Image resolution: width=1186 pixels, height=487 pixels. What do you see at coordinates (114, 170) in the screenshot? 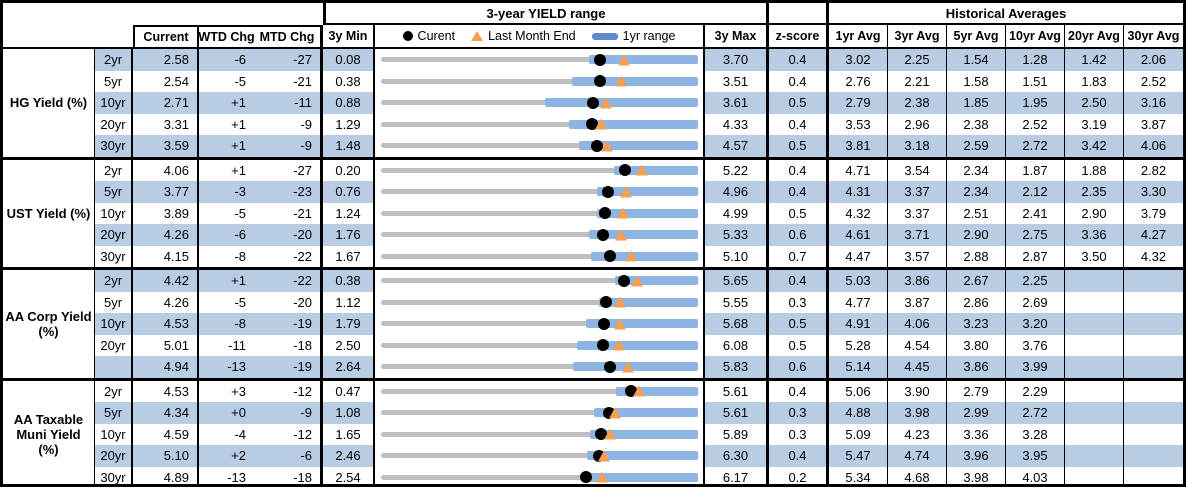
I see `tenor-label: 2yr` at bounding box center [114, 170].